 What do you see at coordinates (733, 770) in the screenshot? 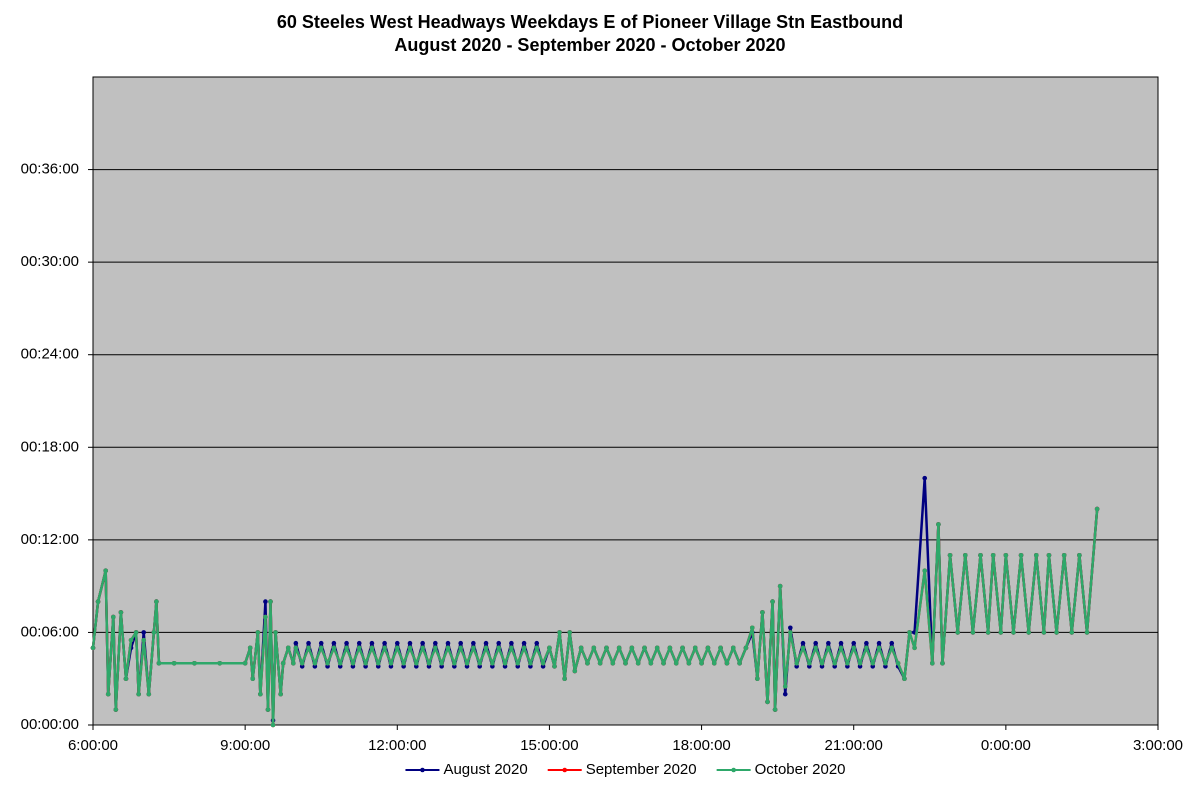
I see `legend-marker` at bounding box center [733, 770].